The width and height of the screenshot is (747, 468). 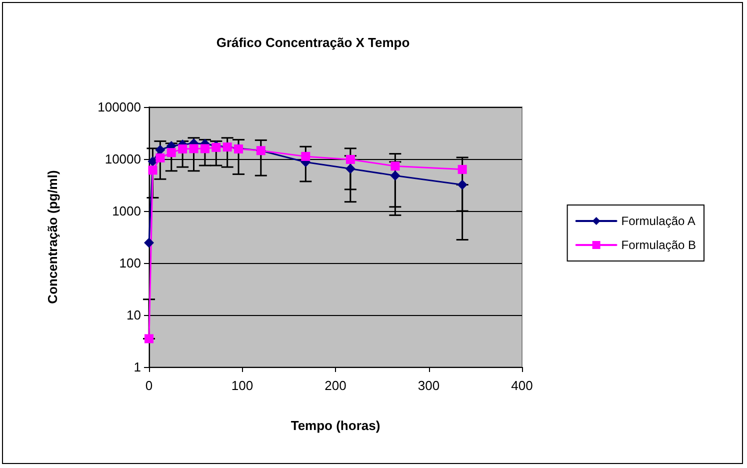 I want to click on y-tick-label: 10000, so click(x=122, y=159).